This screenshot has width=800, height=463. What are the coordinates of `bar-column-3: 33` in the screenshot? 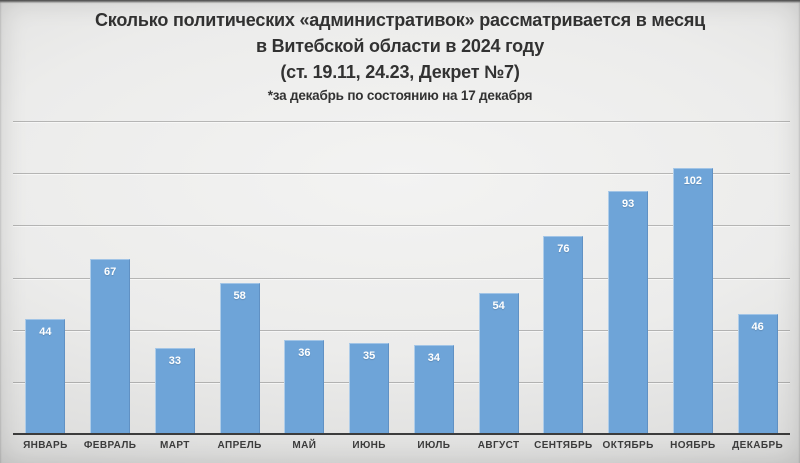 It's located at (175, 277).